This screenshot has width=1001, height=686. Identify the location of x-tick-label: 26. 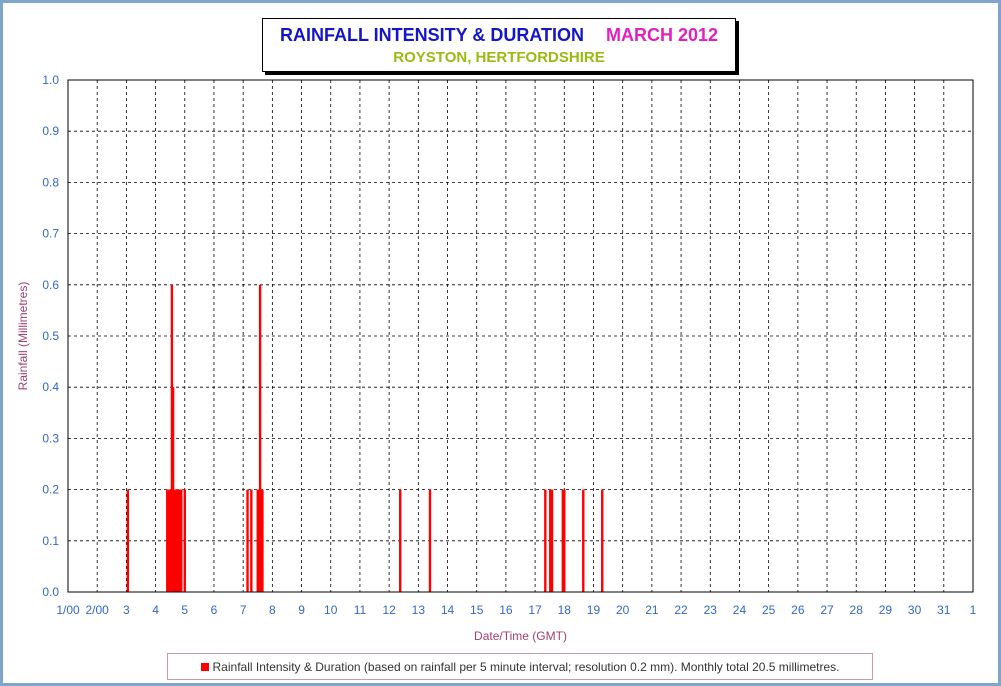
(798, 610).